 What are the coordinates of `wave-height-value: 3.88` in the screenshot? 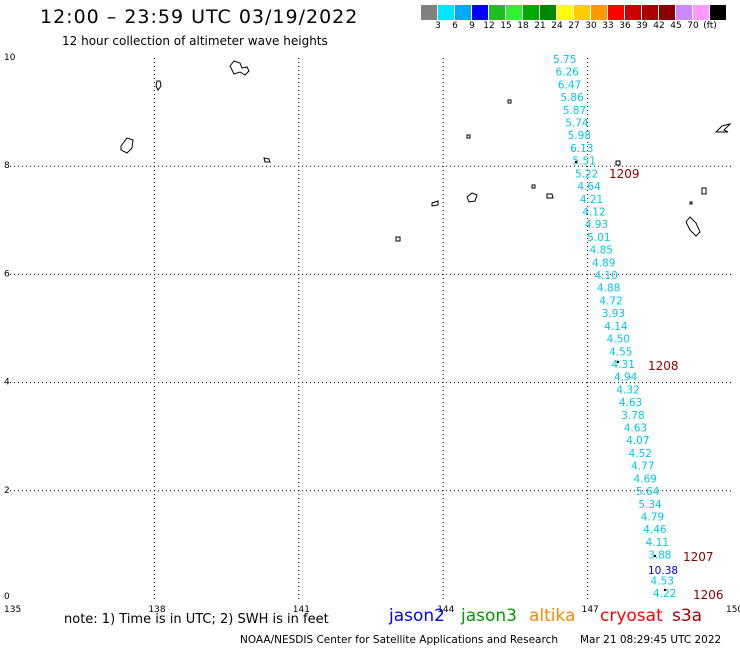 It's located at (659, 556).